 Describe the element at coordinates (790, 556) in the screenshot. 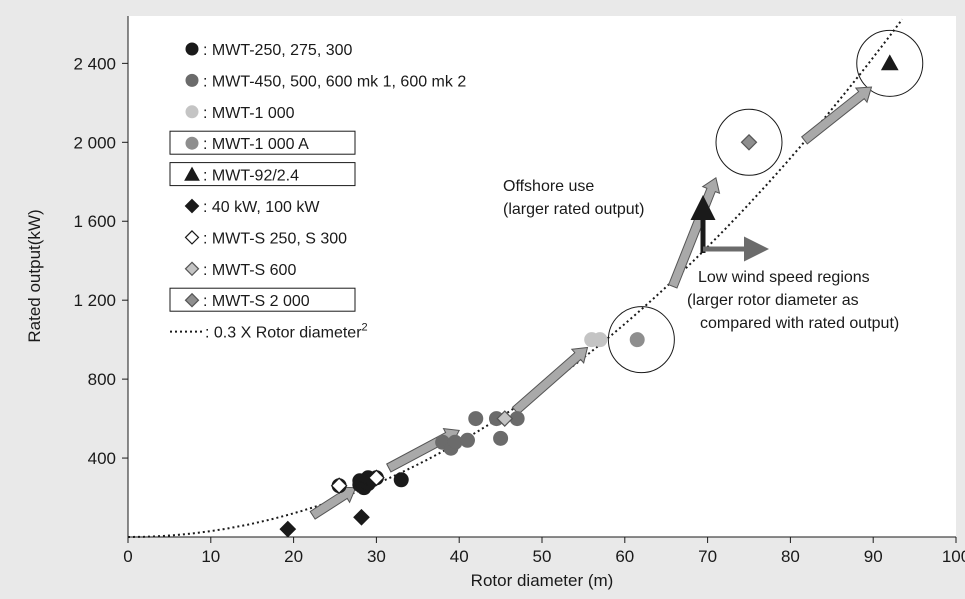

I see `x-tick-label: 80` at that location.